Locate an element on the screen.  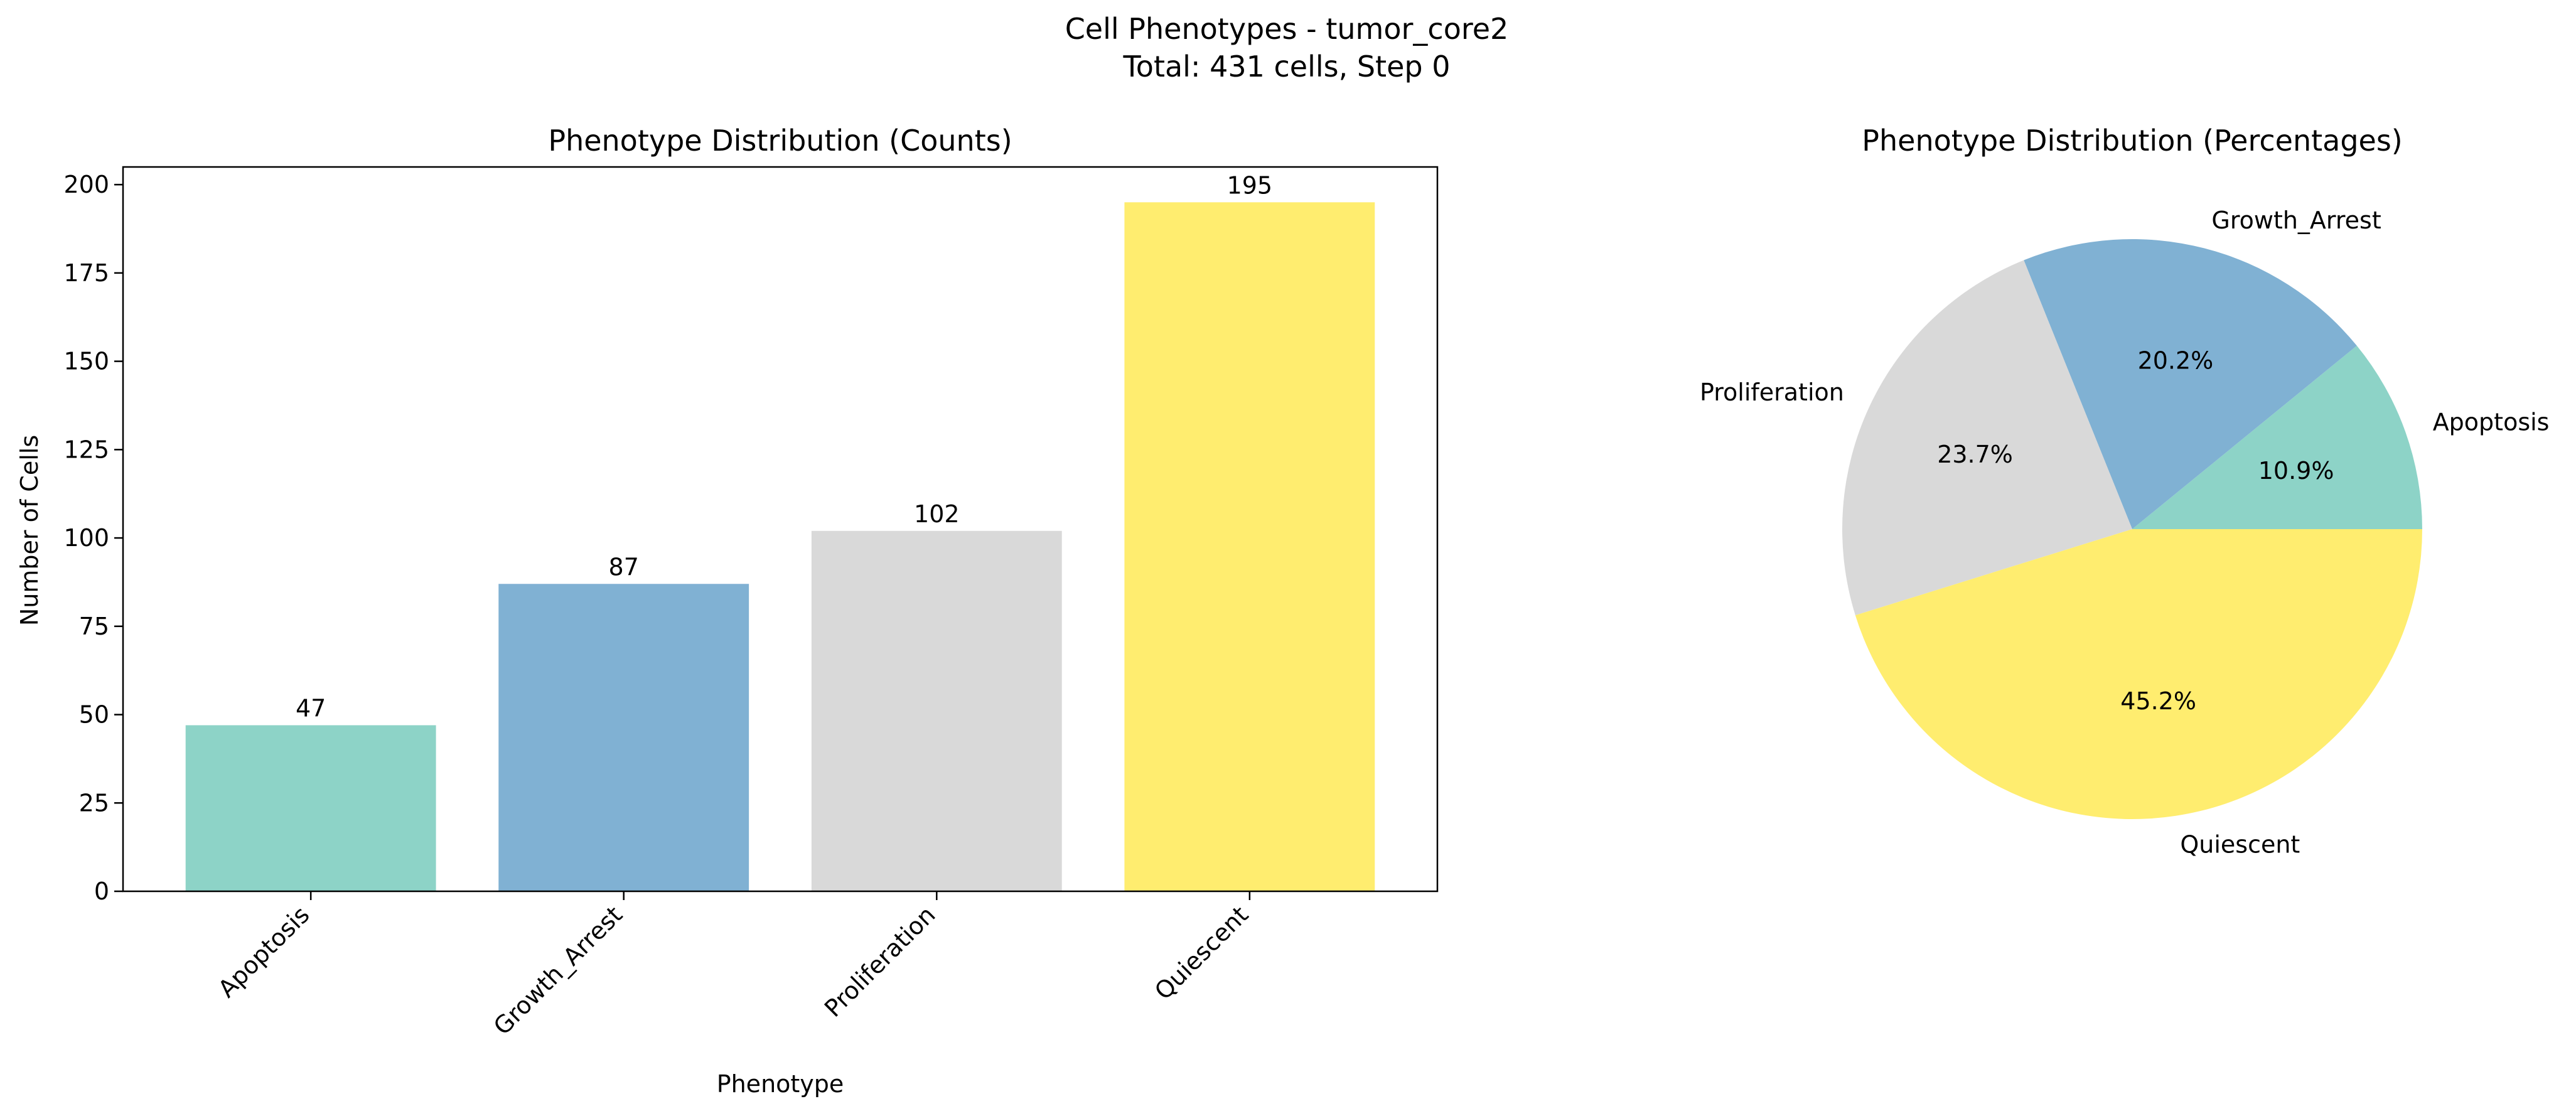
pie-category-label: Proliferation is located at coordinates (1772, 392).